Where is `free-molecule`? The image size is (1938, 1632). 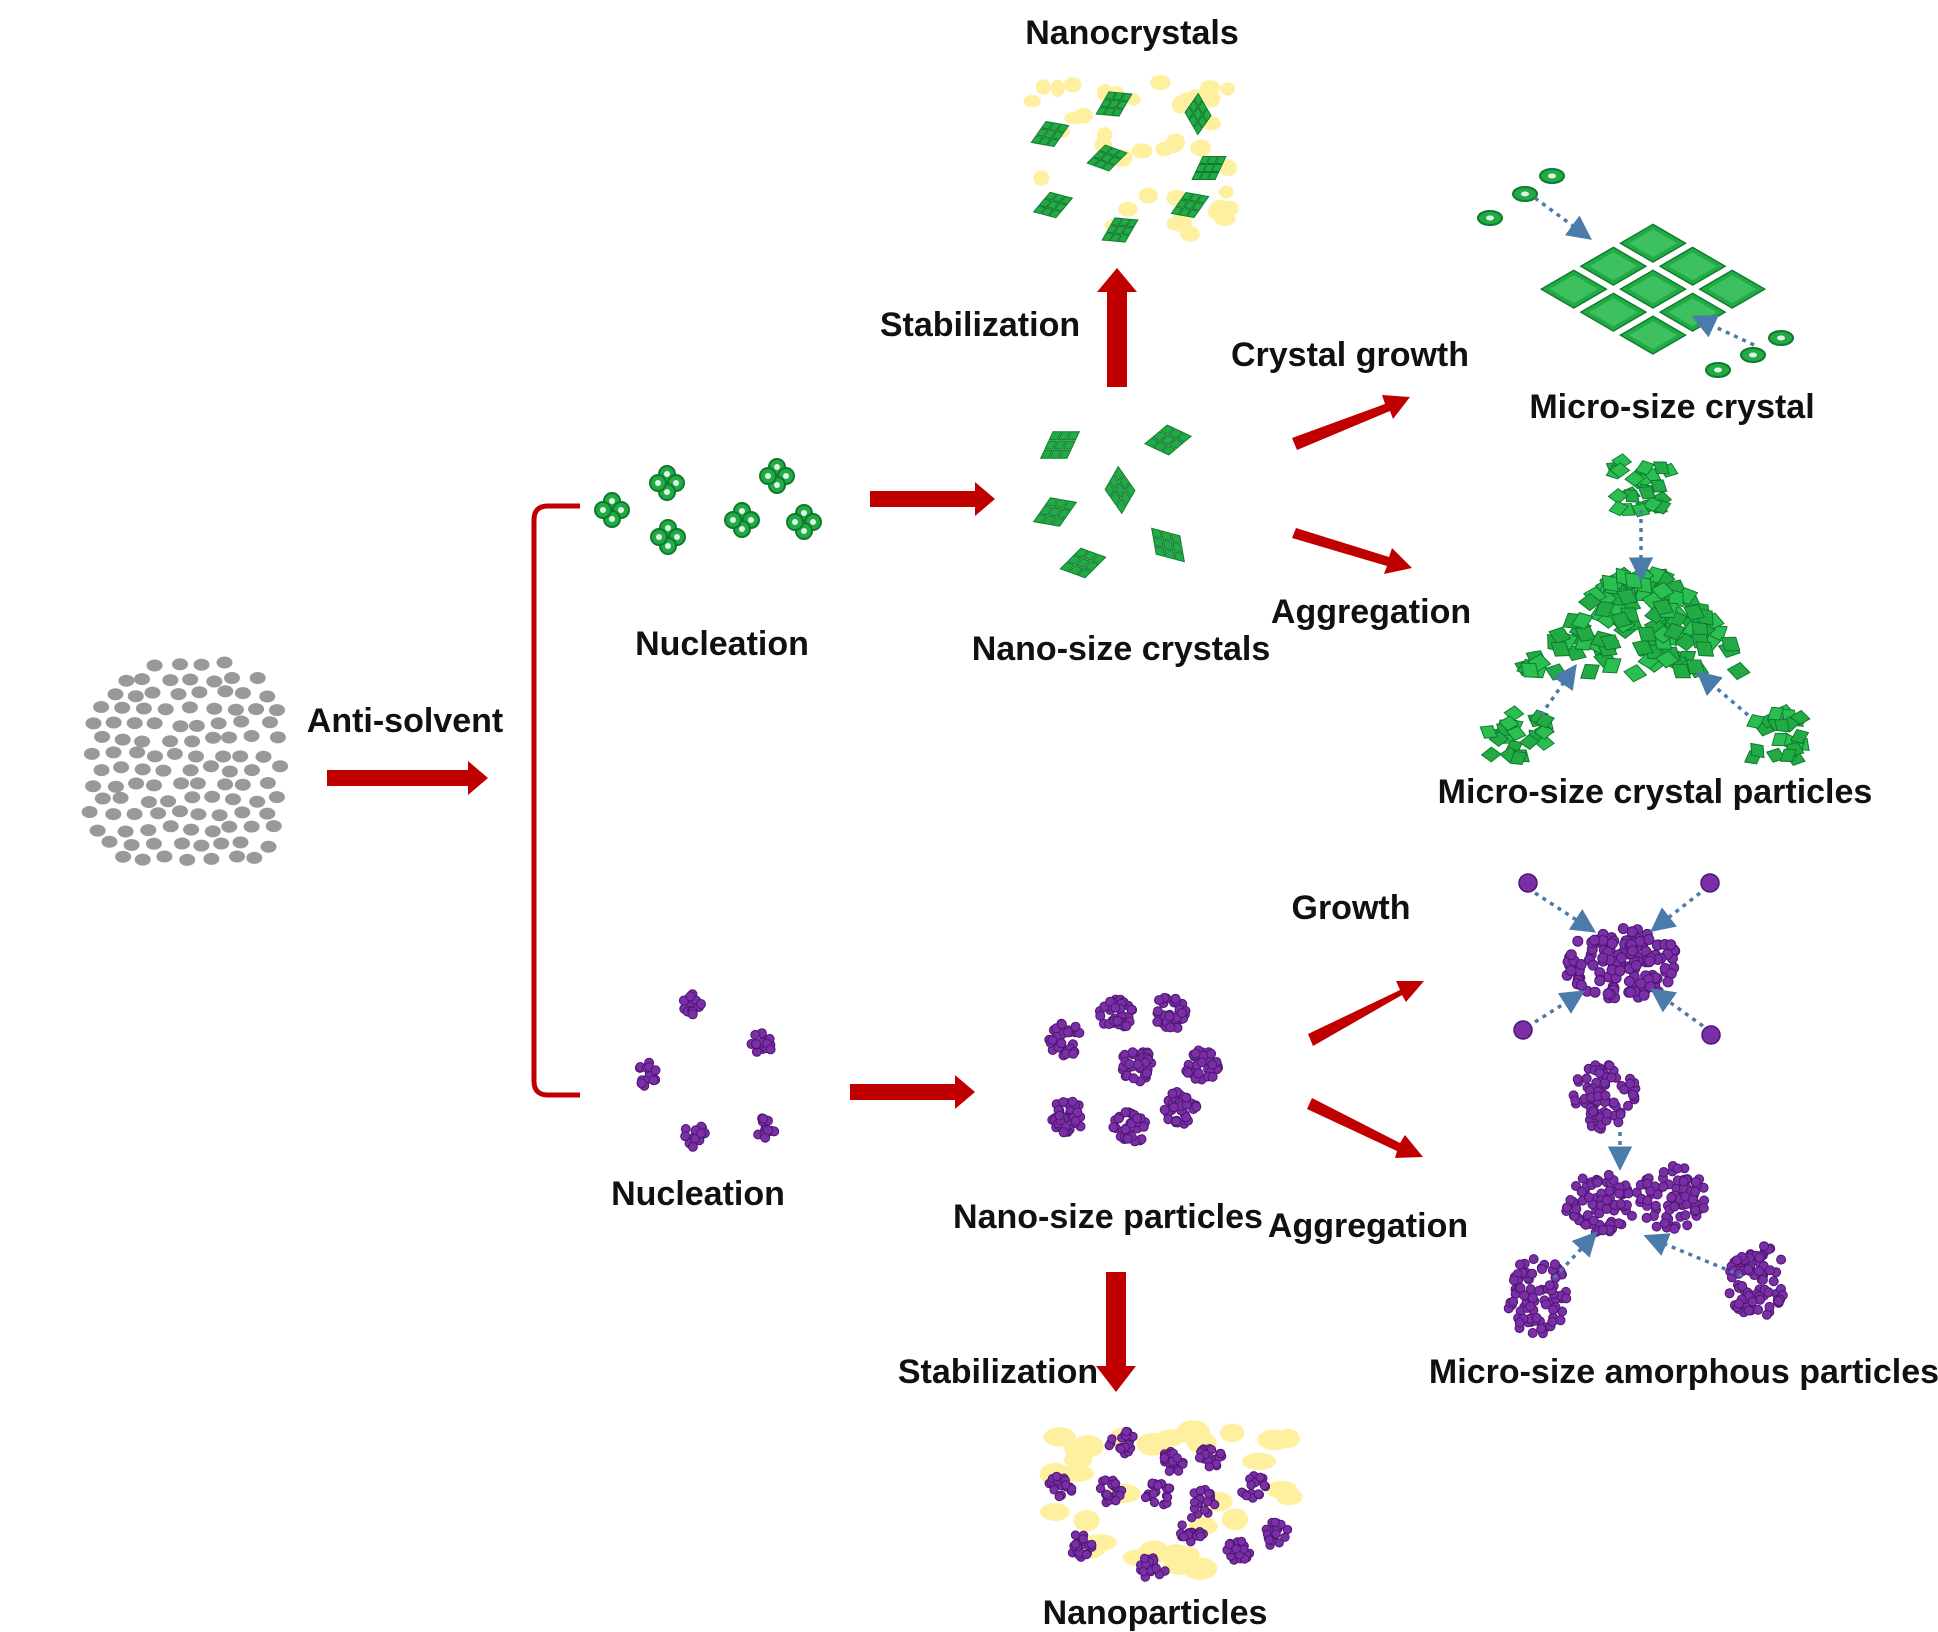 free-molecule is located at coordinates (1528, 883).